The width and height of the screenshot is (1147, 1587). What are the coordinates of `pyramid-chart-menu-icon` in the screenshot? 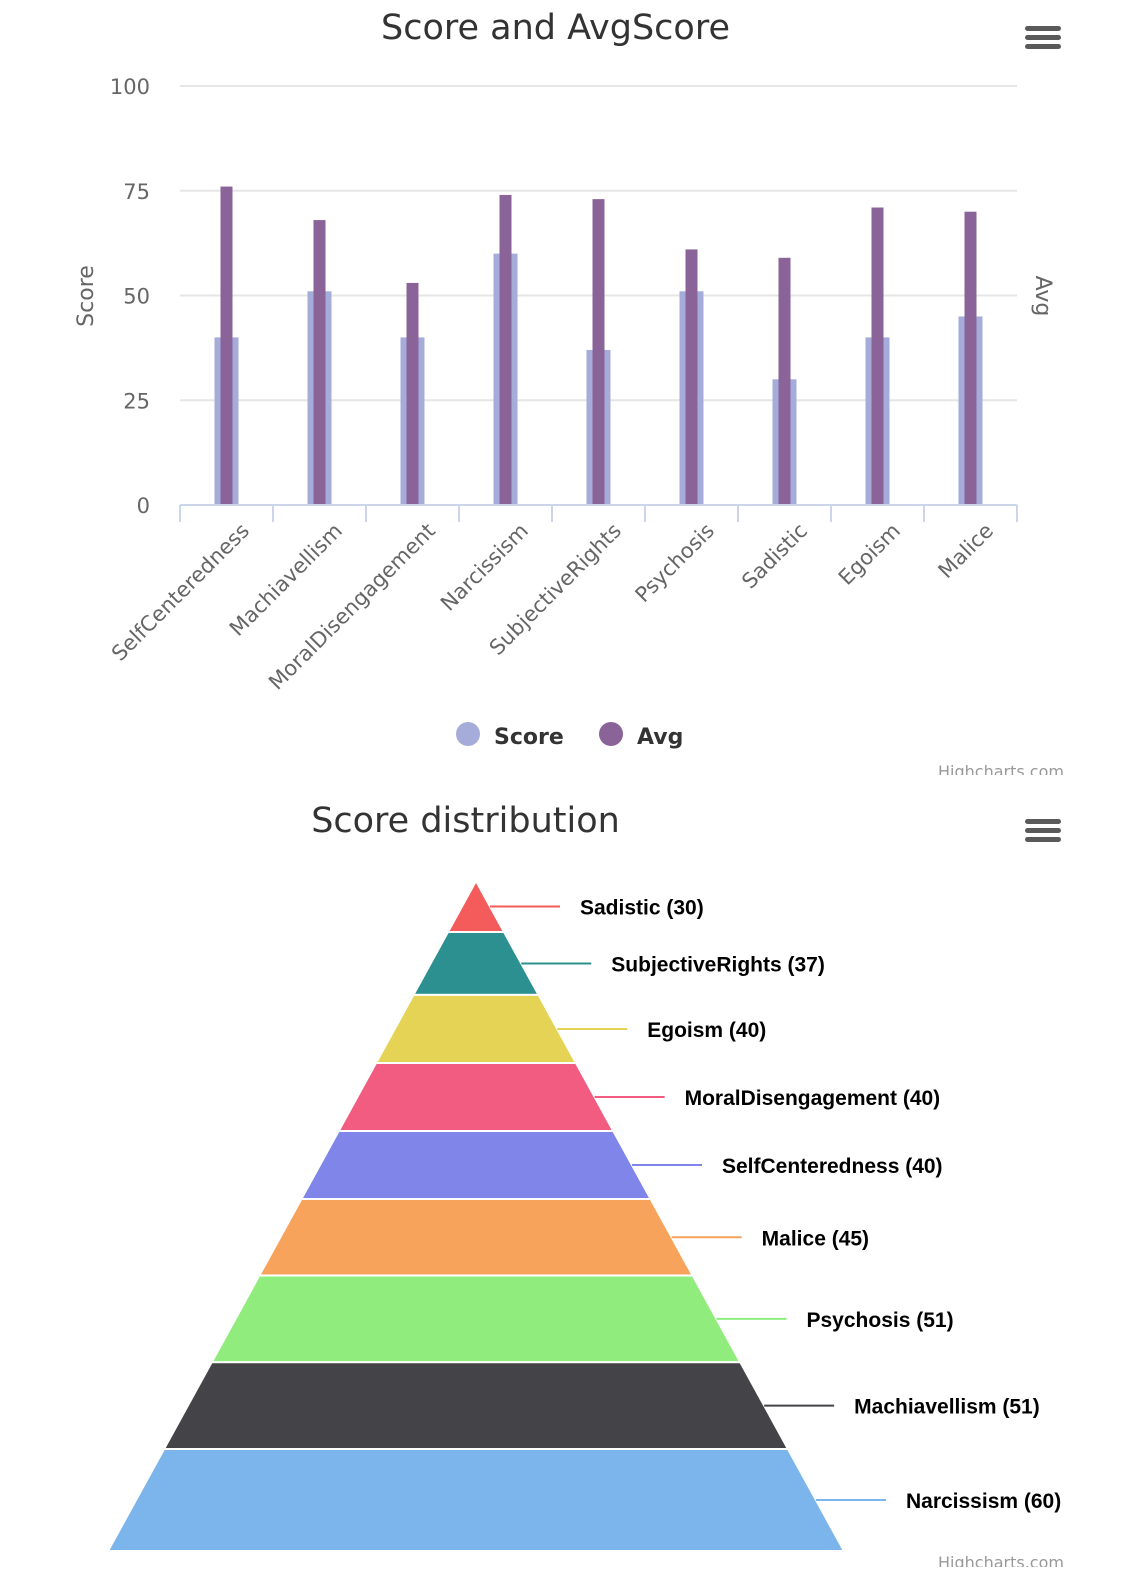 It's located at (1043, 830).